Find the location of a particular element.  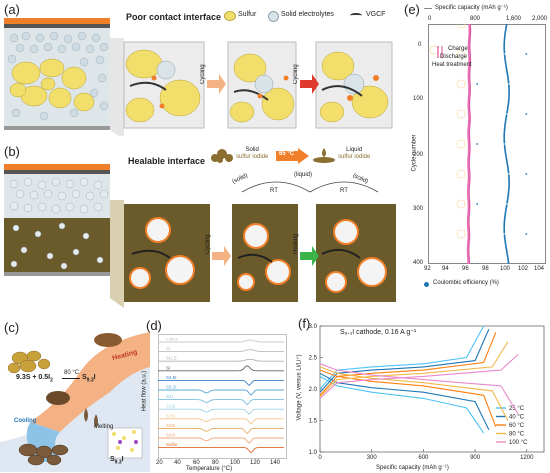

legend-heat-treatment: Heat treatment is located at coordinates (452, 65).